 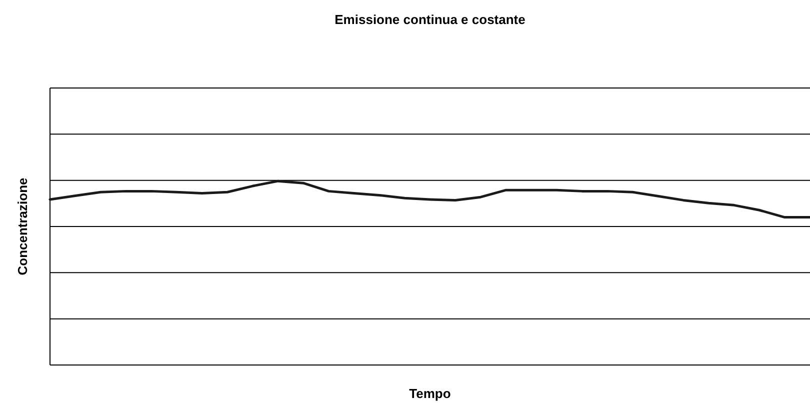 What do you see at coordinates (430, 393) in the screenshot?
I see `x-axis-title: Tempo` at bounding box center [430, 393].